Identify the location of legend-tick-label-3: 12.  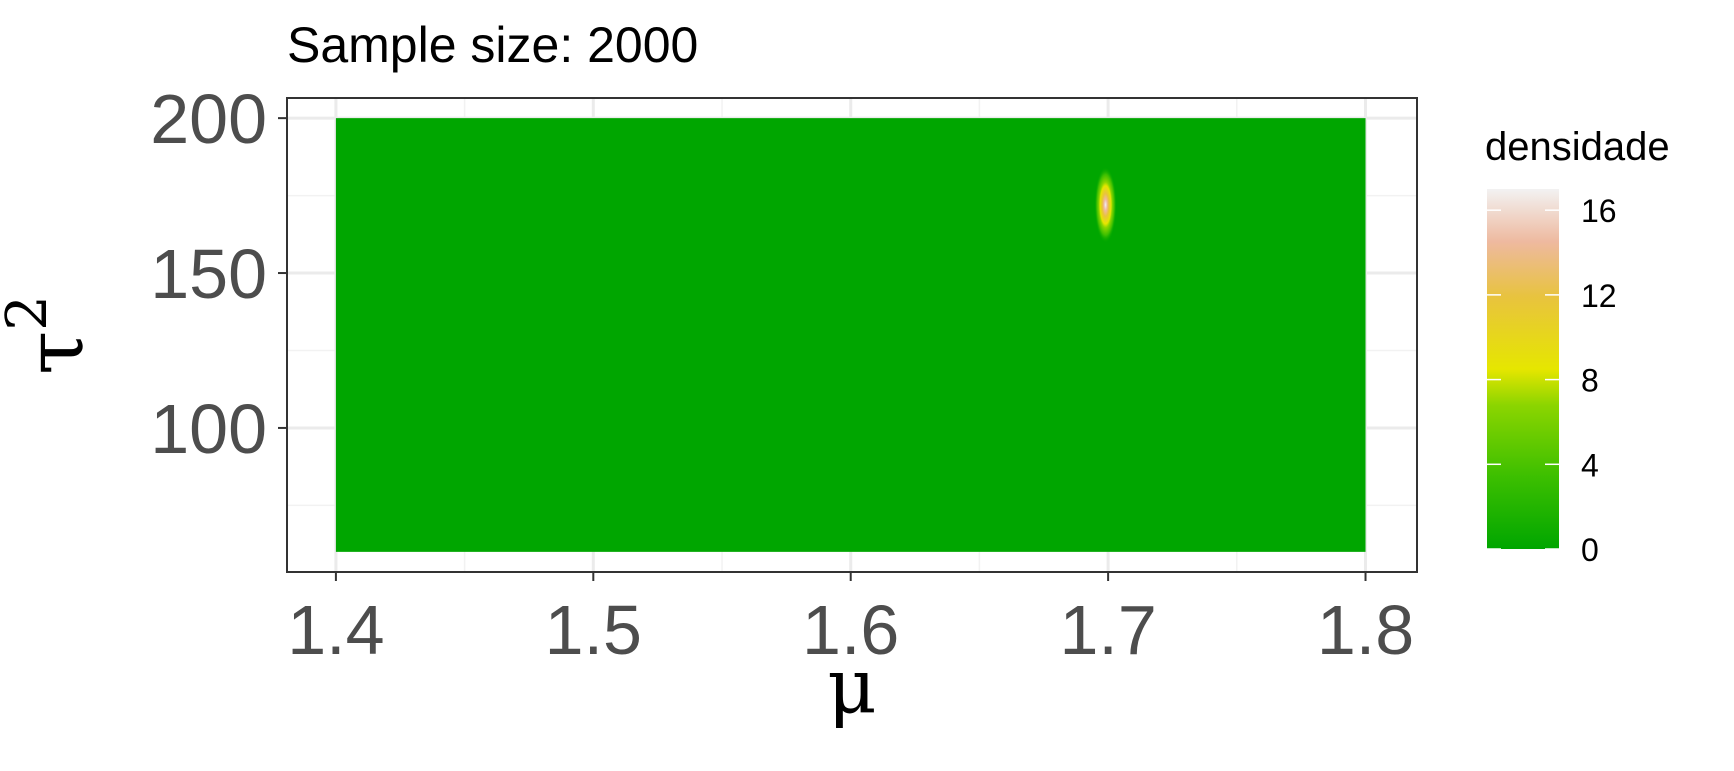
(1599, 296).